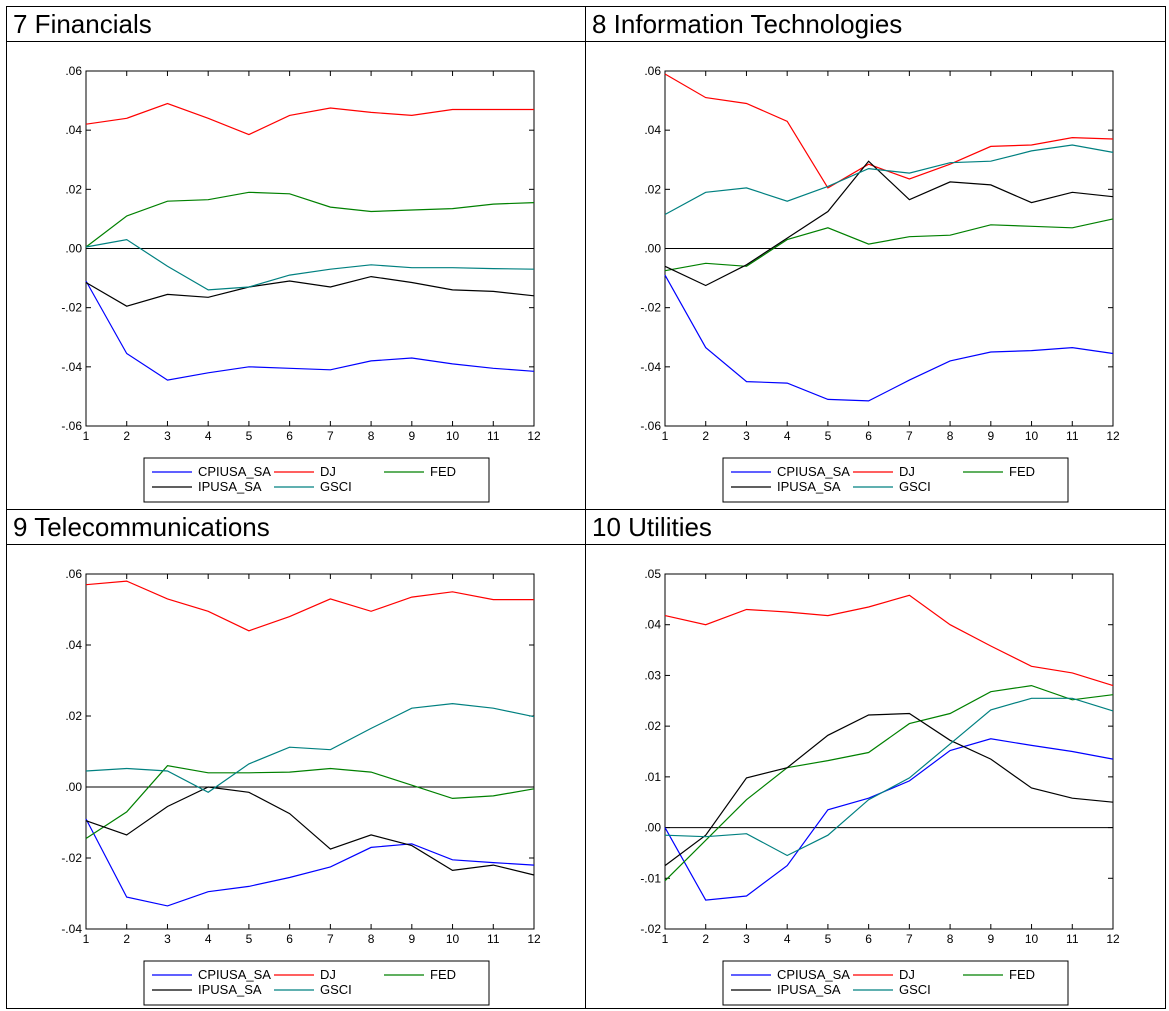  I want to click on y-tick-label: .03, so click(652, 675).